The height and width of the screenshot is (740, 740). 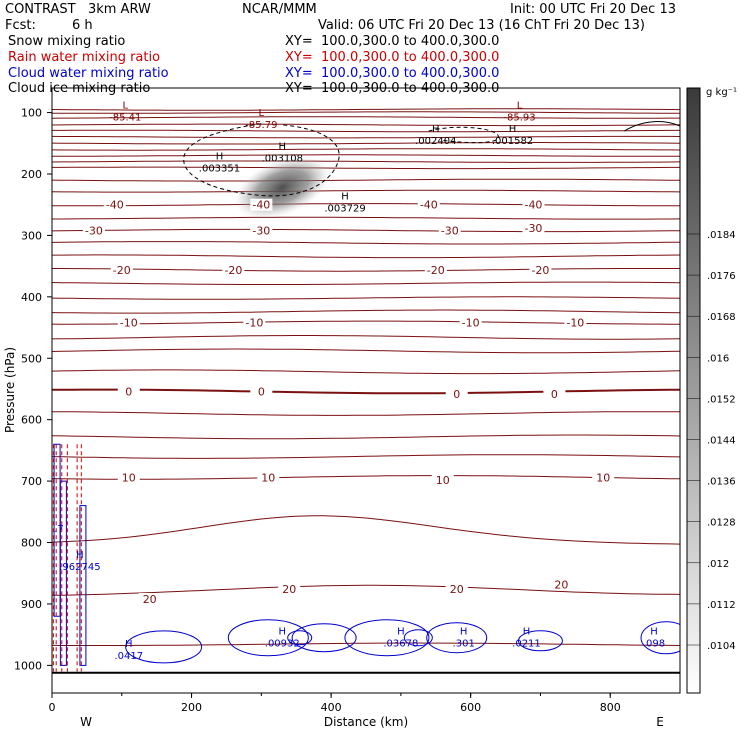 I want to click on x-tick-label: 200, so click(x=191, y=707).